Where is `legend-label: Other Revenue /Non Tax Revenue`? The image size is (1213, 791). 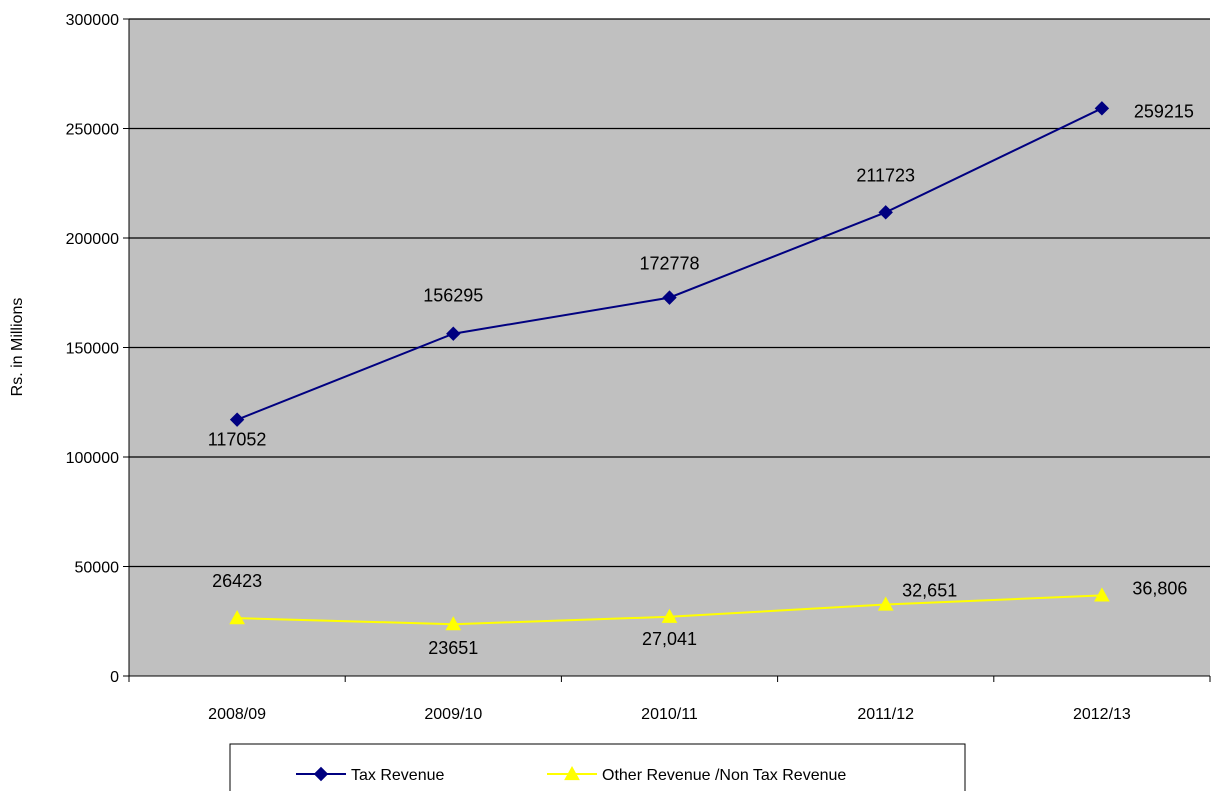
legend-label: Other Revenue /Non Tax Revenue is located at coordinates (724, 775).